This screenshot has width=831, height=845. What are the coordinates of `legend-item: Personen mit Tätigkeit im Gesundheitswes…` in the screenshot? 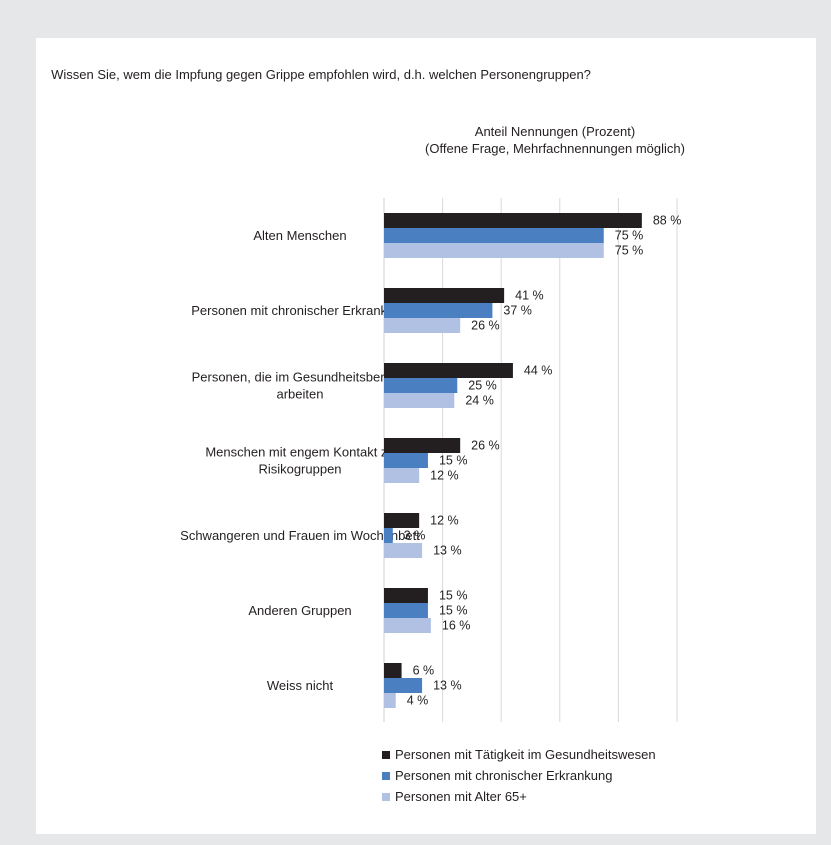 It's located at (519, 754).